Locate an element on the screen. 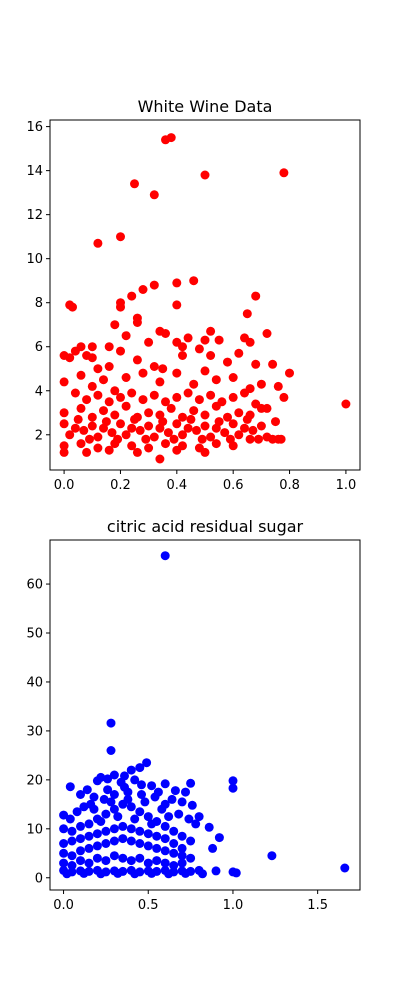  x-tick-label: 0.8 is located at coordinates (289, 485).